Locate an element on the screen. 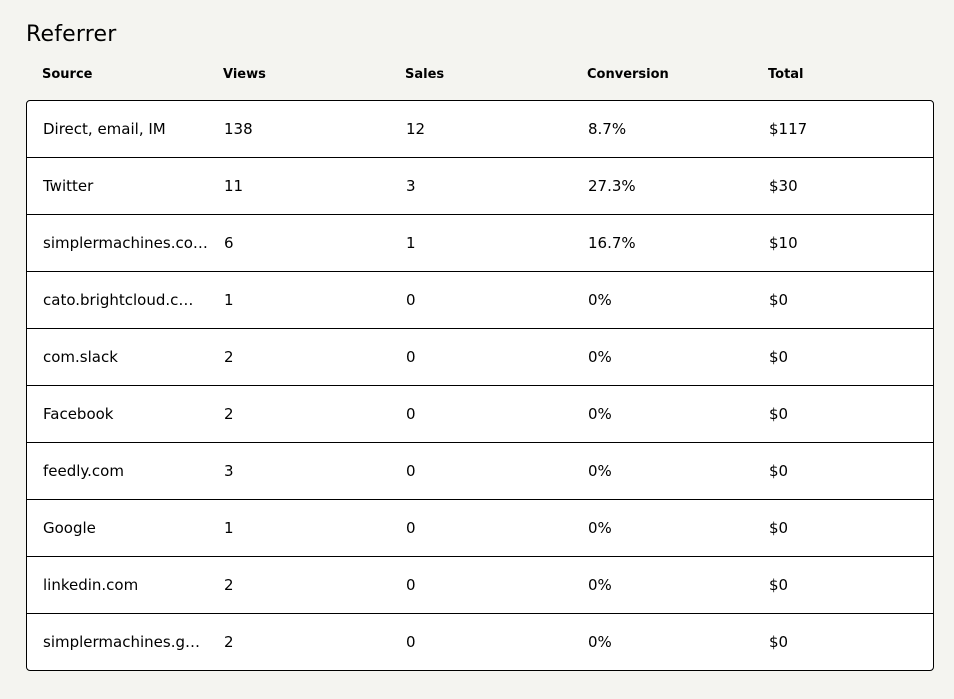 The width and height of the screenshot is (954, 699). conversion-cell: 27.3% is located at coordinates (612, 186).